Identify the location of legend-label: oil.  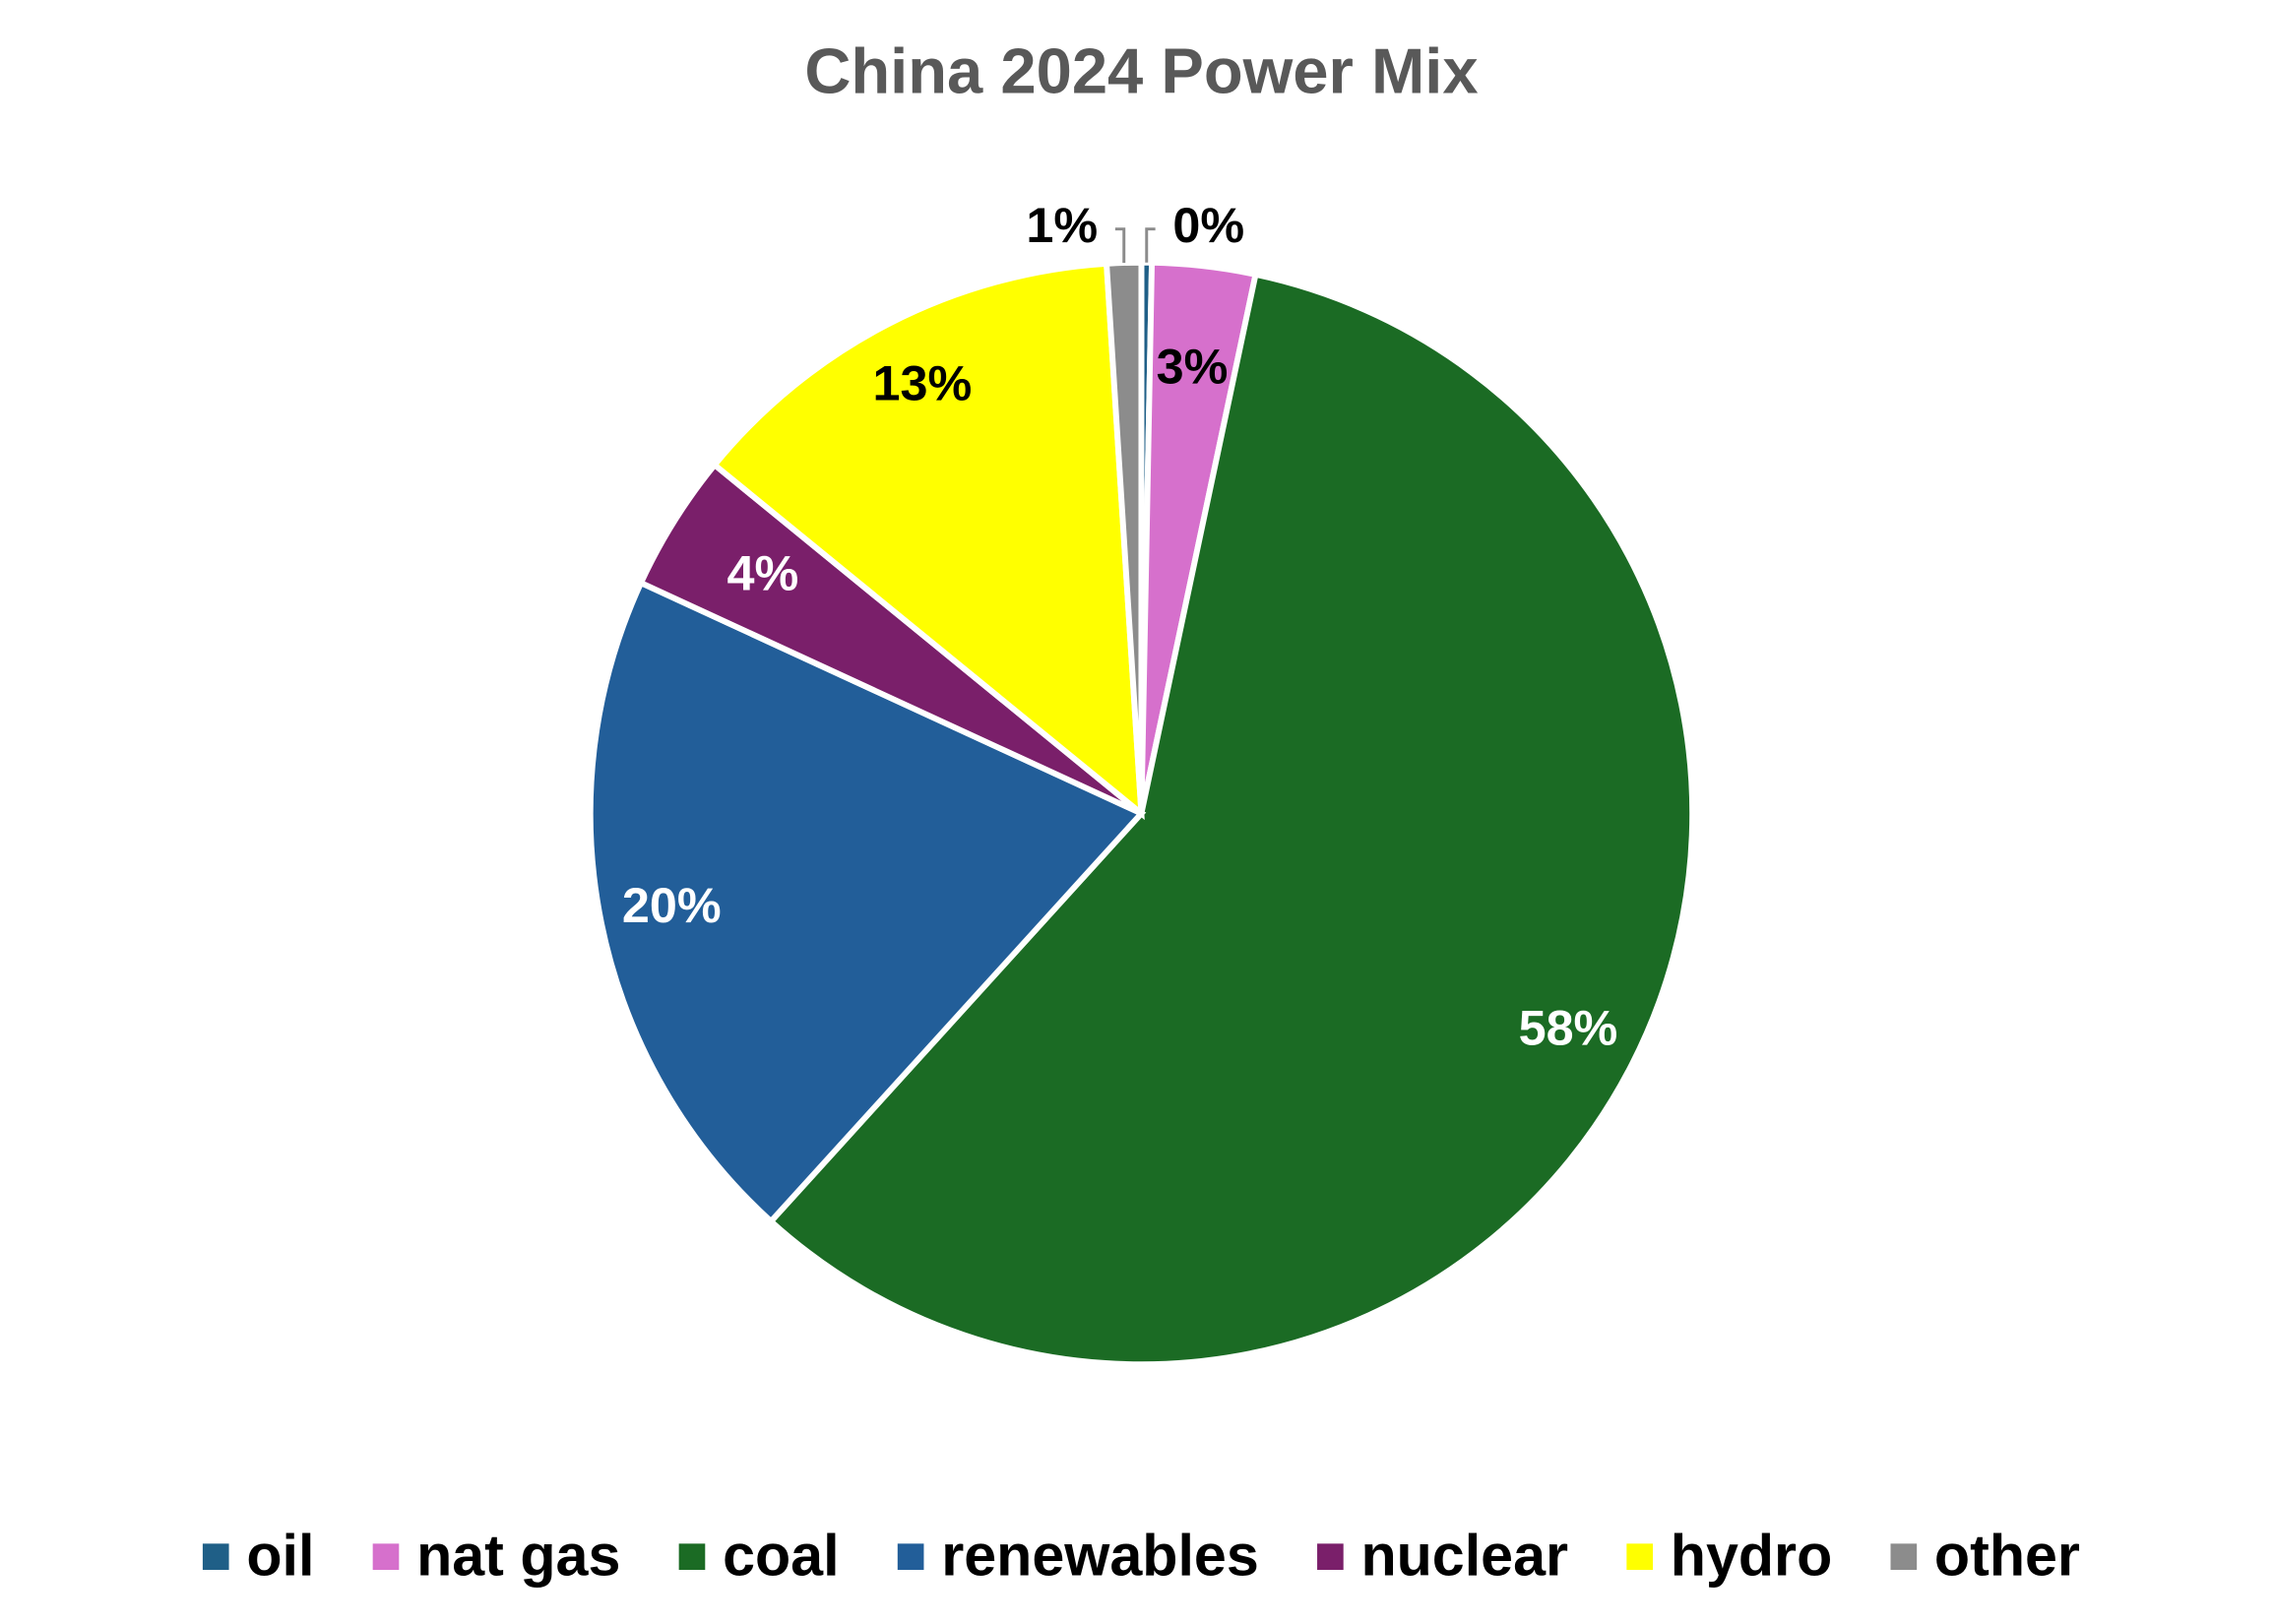
(280, 1555).